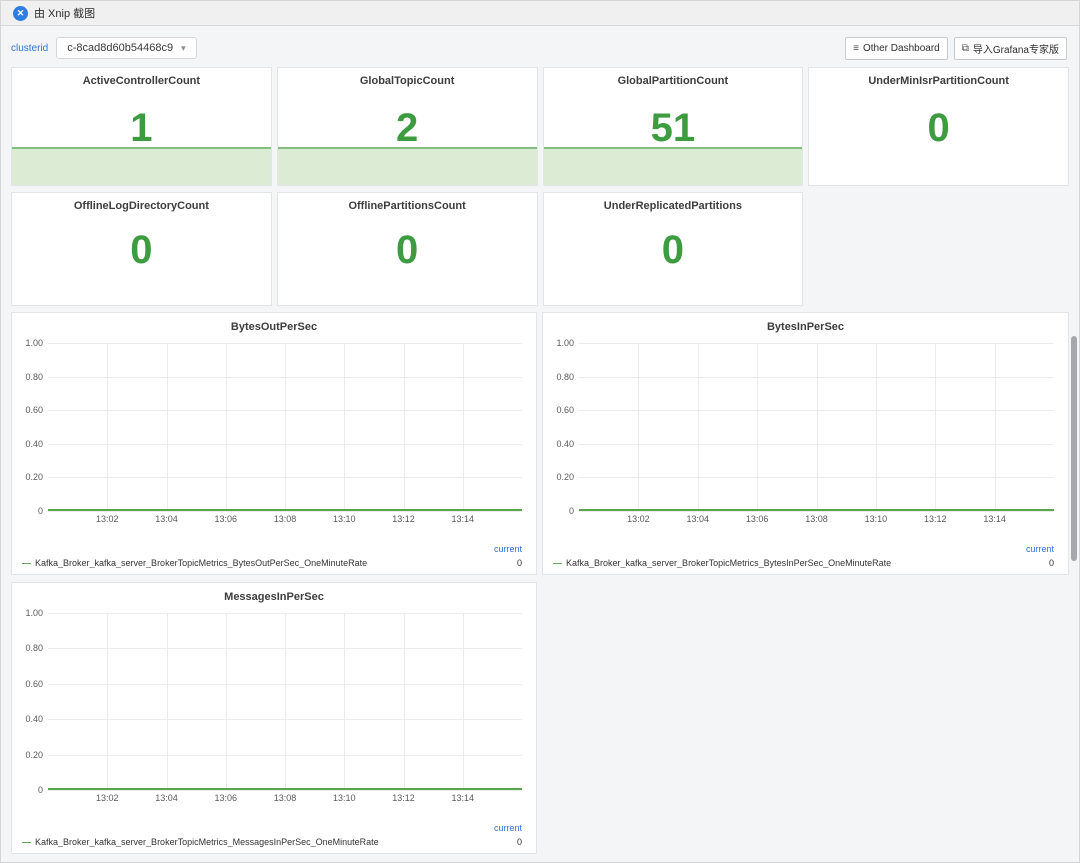  Describe the element at coordinates (672, 206) in the screenshot. I see `stat-panel-title: UnderReplicatedPartitions` at that location.